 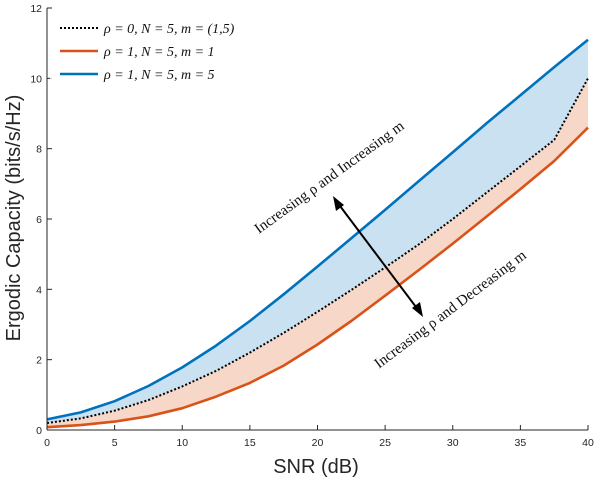 I want to click on x-tick-label: 35, so click(x=521, y=443).